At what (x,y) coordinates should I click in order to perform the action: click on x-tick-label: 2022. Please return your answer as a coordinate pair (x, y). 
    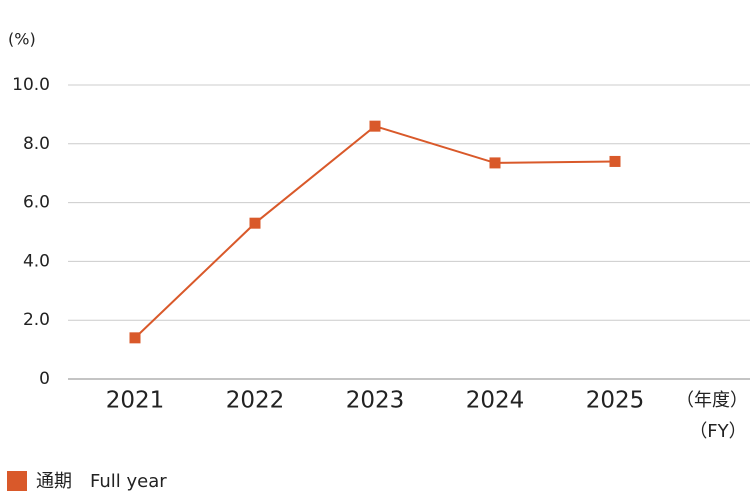
    Looking at the image, I should click on (255, 401).